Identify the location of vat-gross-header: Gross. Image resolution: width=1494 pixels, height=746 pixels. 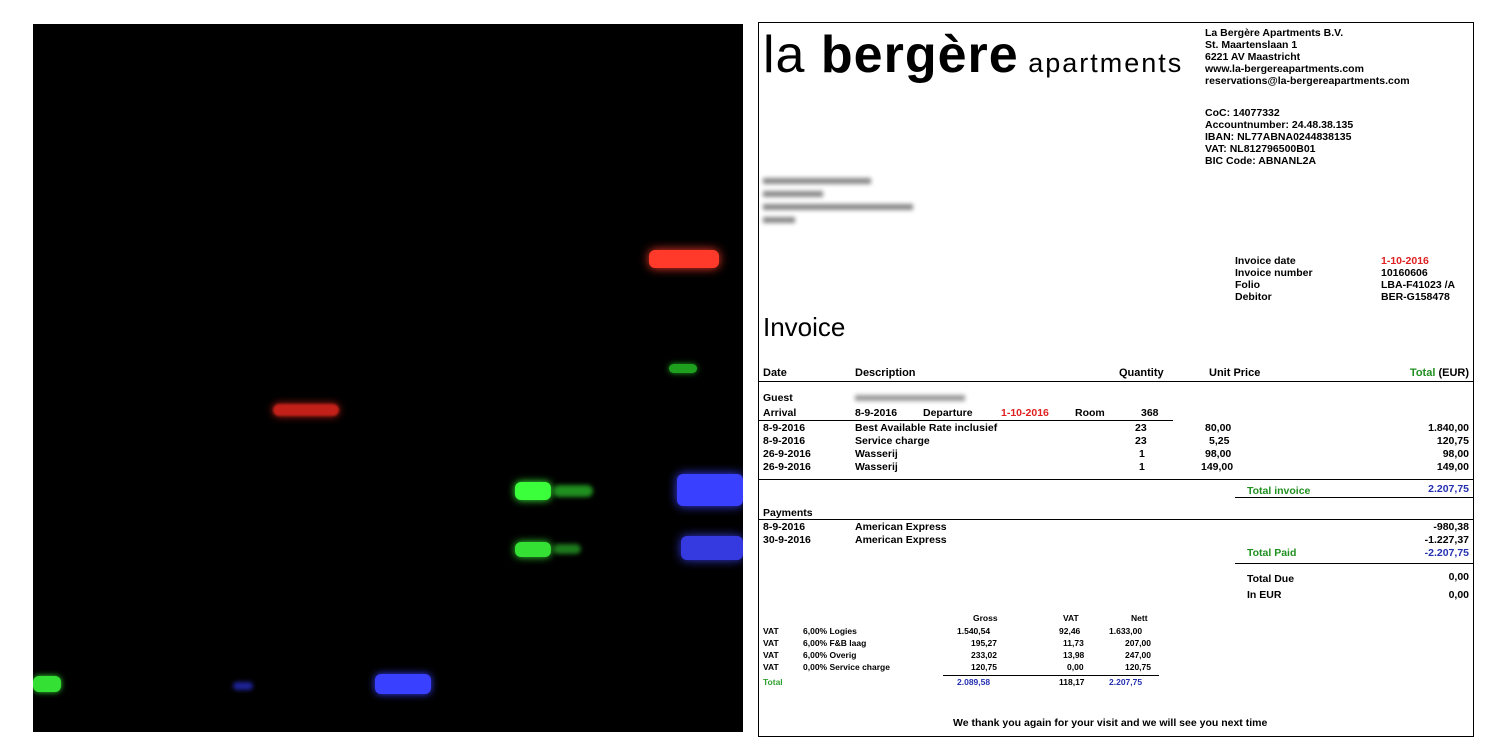
(985, 618).